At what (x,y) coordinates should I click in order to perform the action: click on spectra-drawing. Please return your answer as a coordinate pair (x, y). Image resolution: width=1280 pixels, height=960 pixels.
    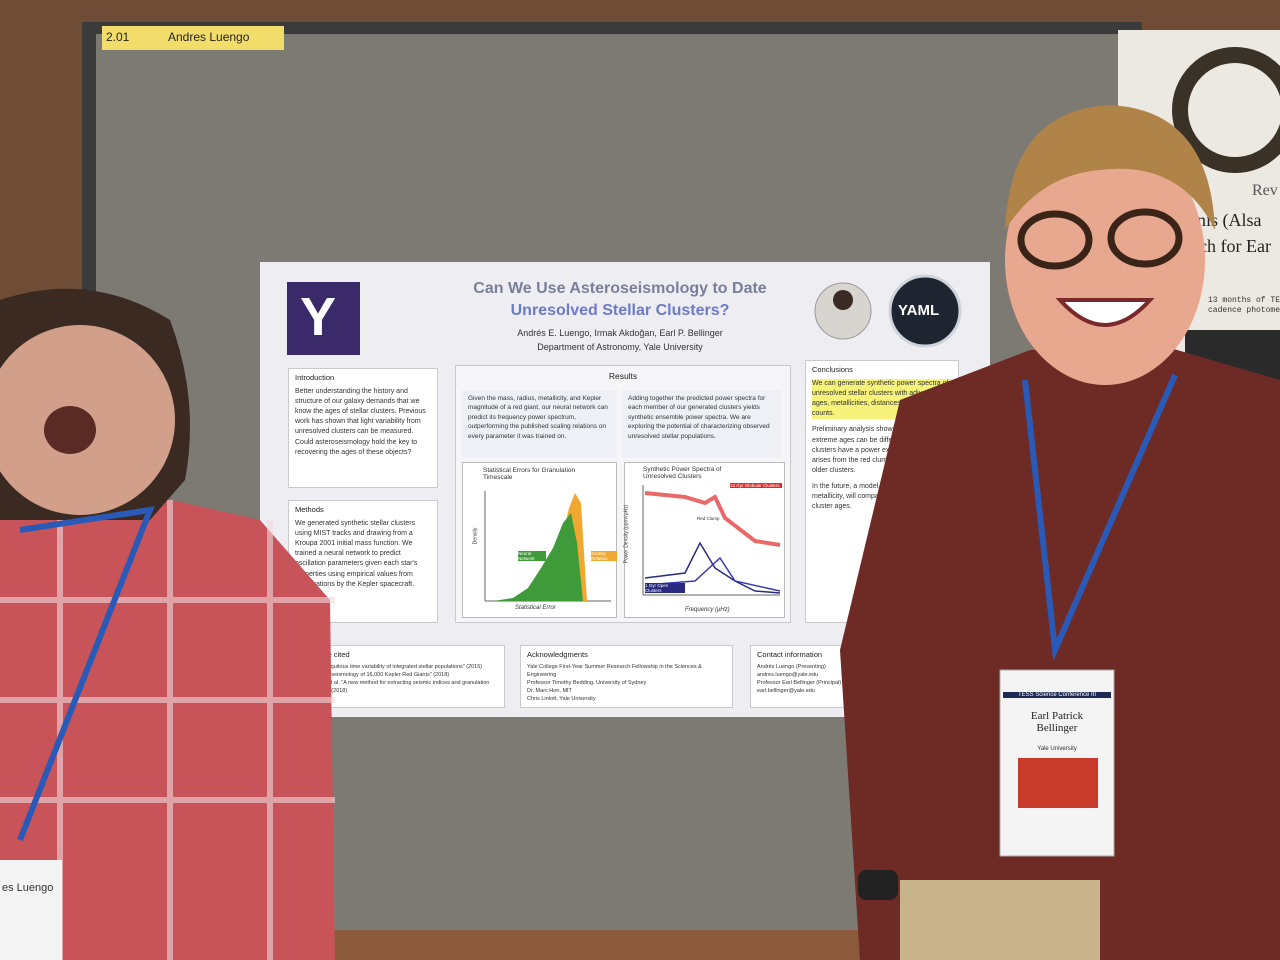
    Looking at the image, I should click on (711, 540).